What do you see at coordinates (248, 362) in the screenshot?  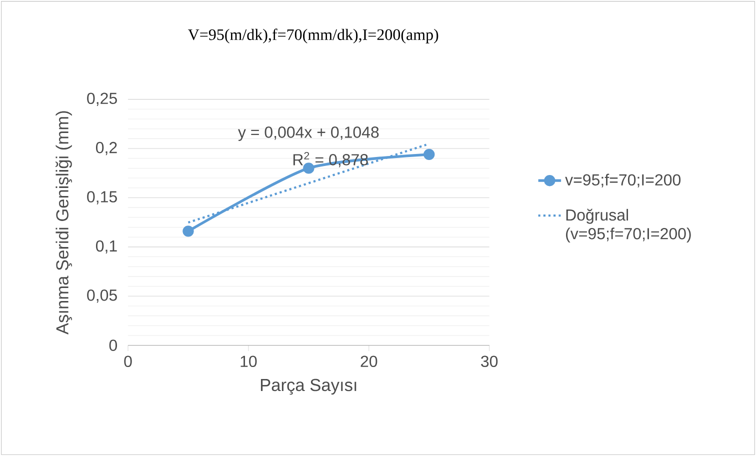 I see `x-tick-label: 10` at bounding box center [248, 362].